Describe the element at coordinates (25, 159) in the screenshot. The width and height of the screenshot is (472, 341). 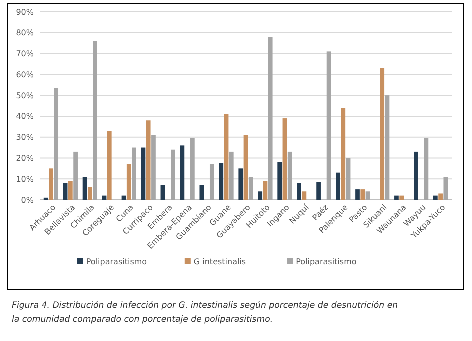
I see `y-tick-label: 20%` at that location.